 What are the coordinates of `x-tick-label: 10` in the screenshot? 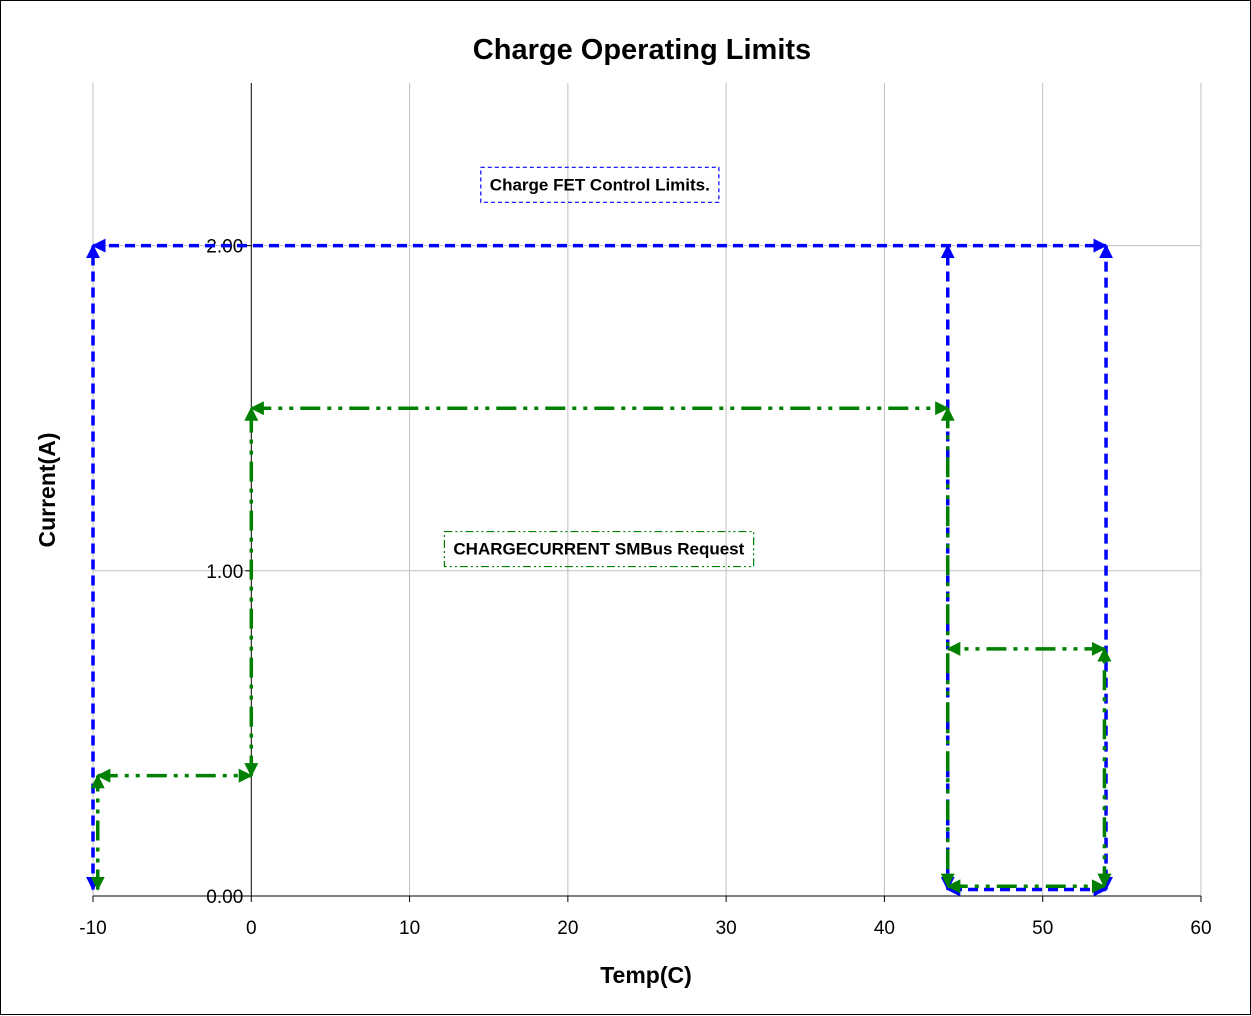 It's located at (409, 928).